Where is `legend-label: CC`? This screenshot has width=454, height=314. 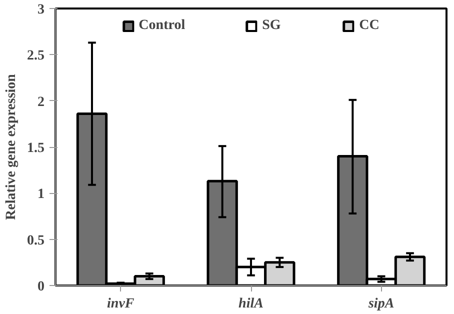
legend-label: CC is located at coordinates (369, 26).